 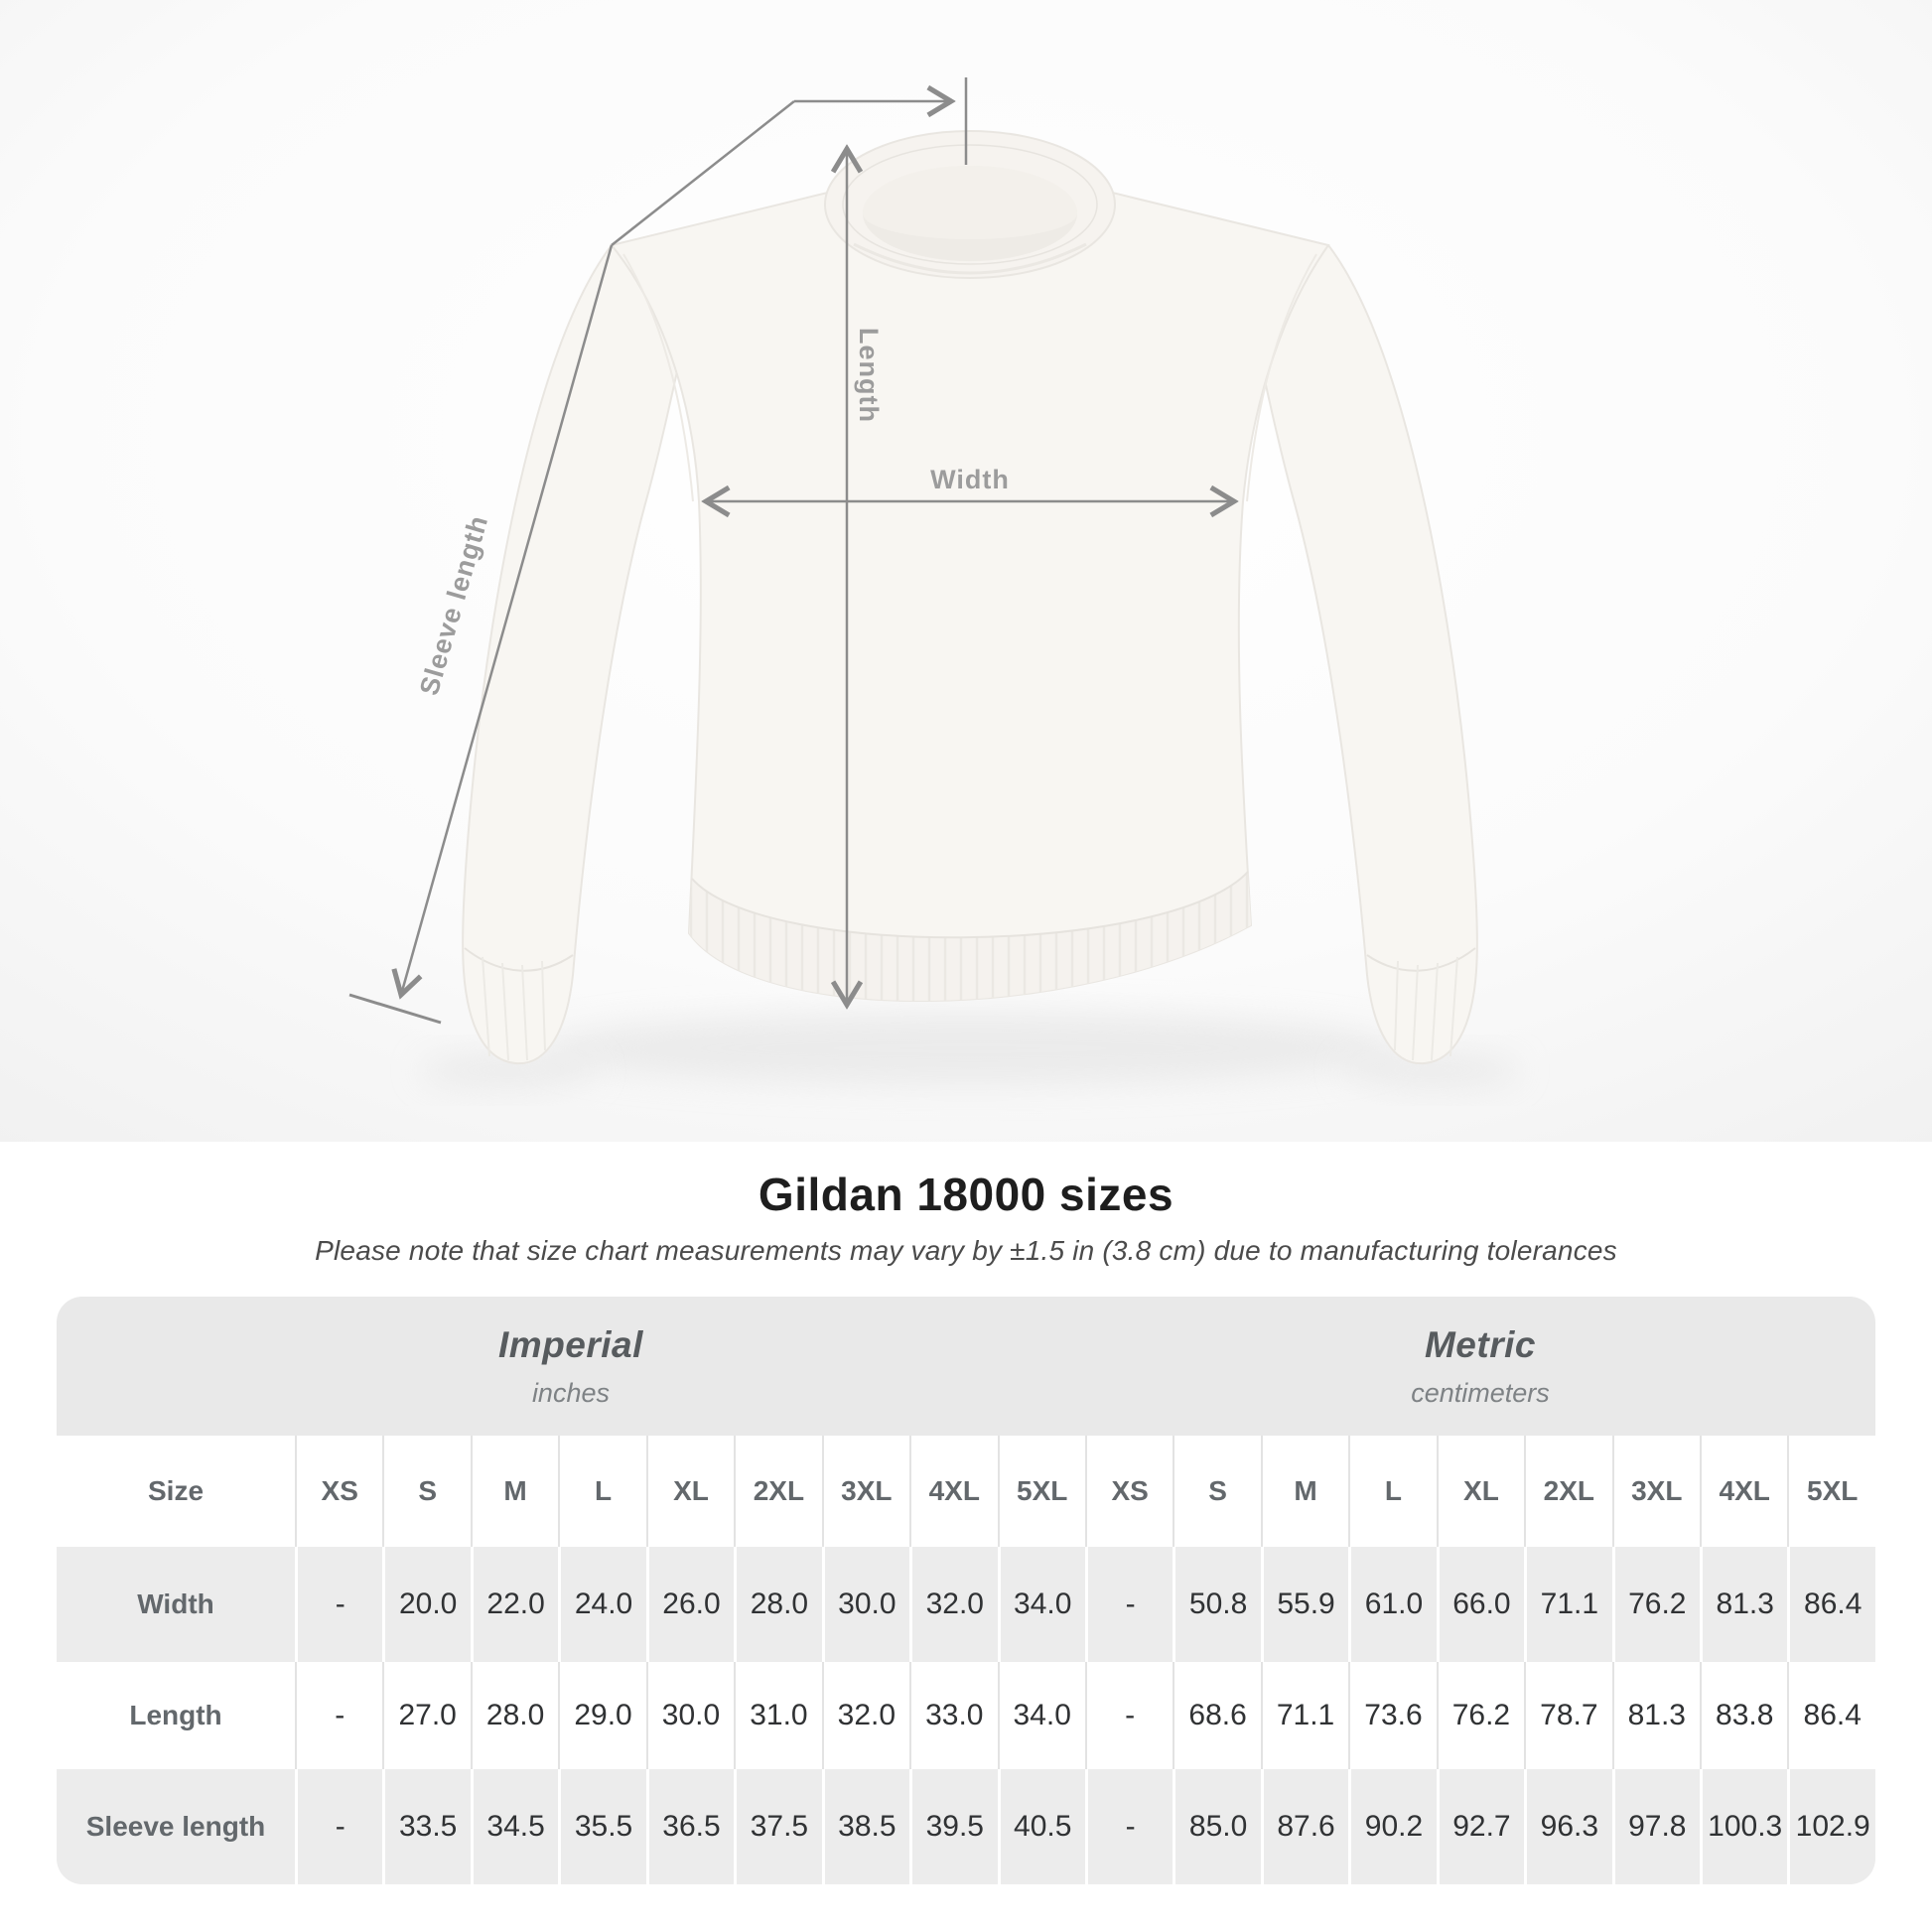 I want to click on sleeve-end-stop-tick, so click(x=395, y=1009).